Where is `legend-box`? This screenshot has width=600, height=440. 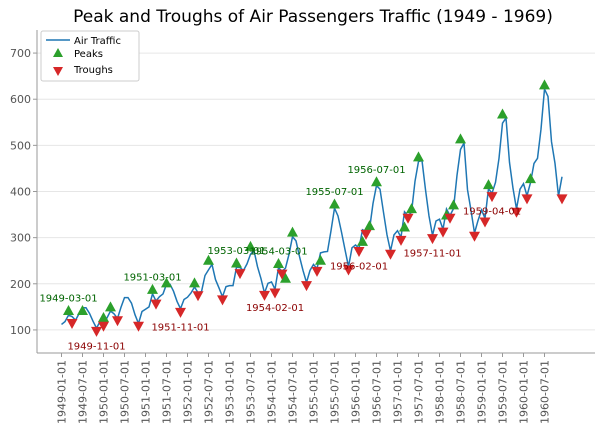 legend-box is located at coordinates (90, 56).